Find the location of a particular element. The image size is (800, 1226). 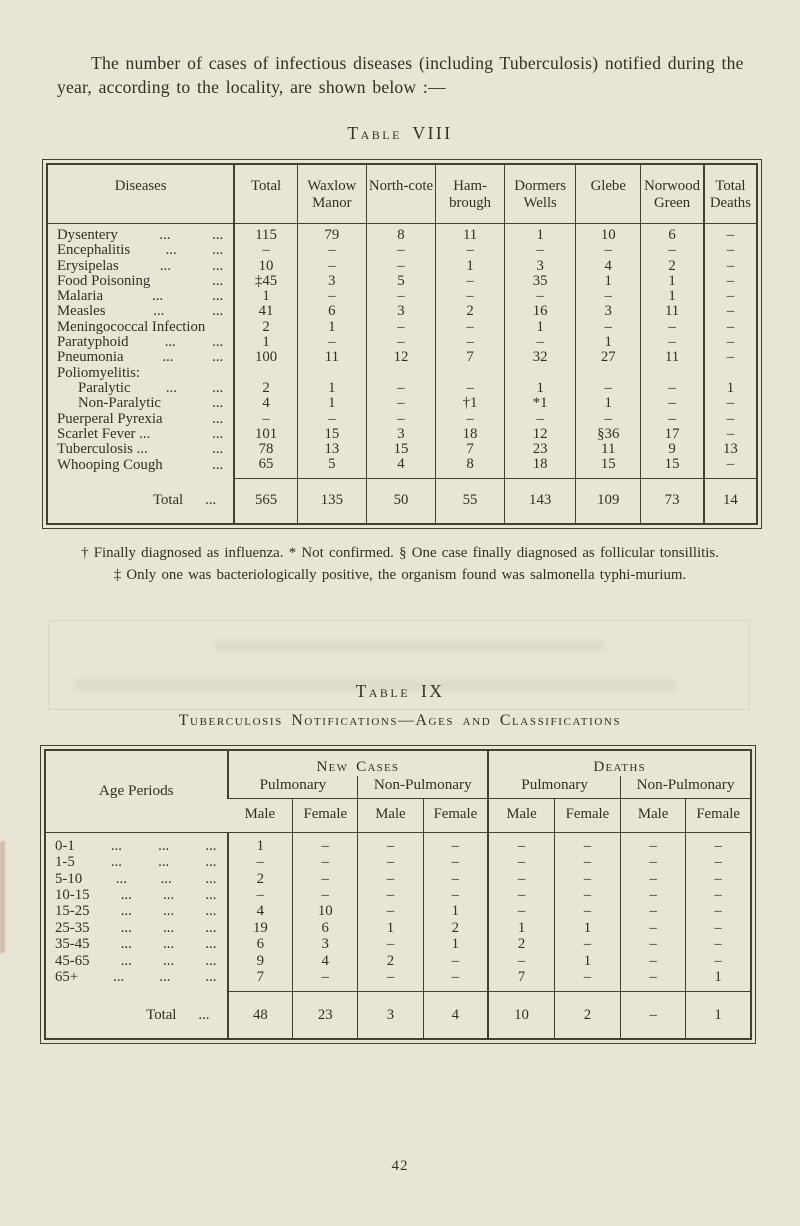

scan-edge-mark is located at coordinates (2, 897).